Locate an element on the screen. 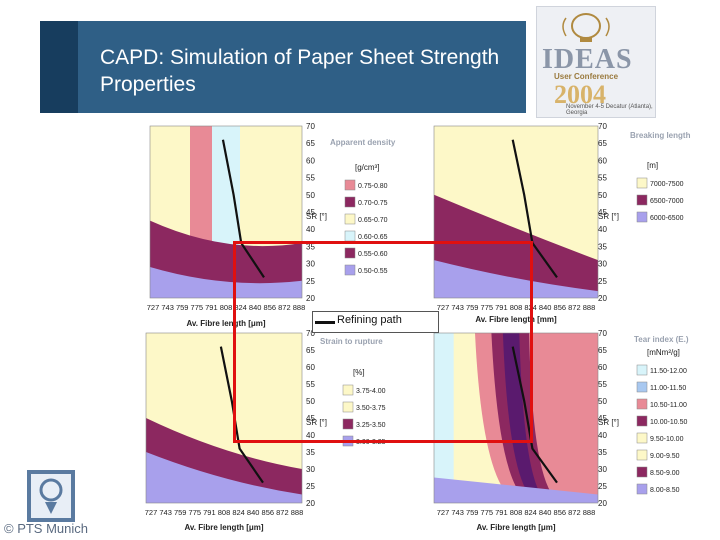 The height and width of the screenshot is (540, 720). chart-title: Breaking length is located at coordinates (660, 135).